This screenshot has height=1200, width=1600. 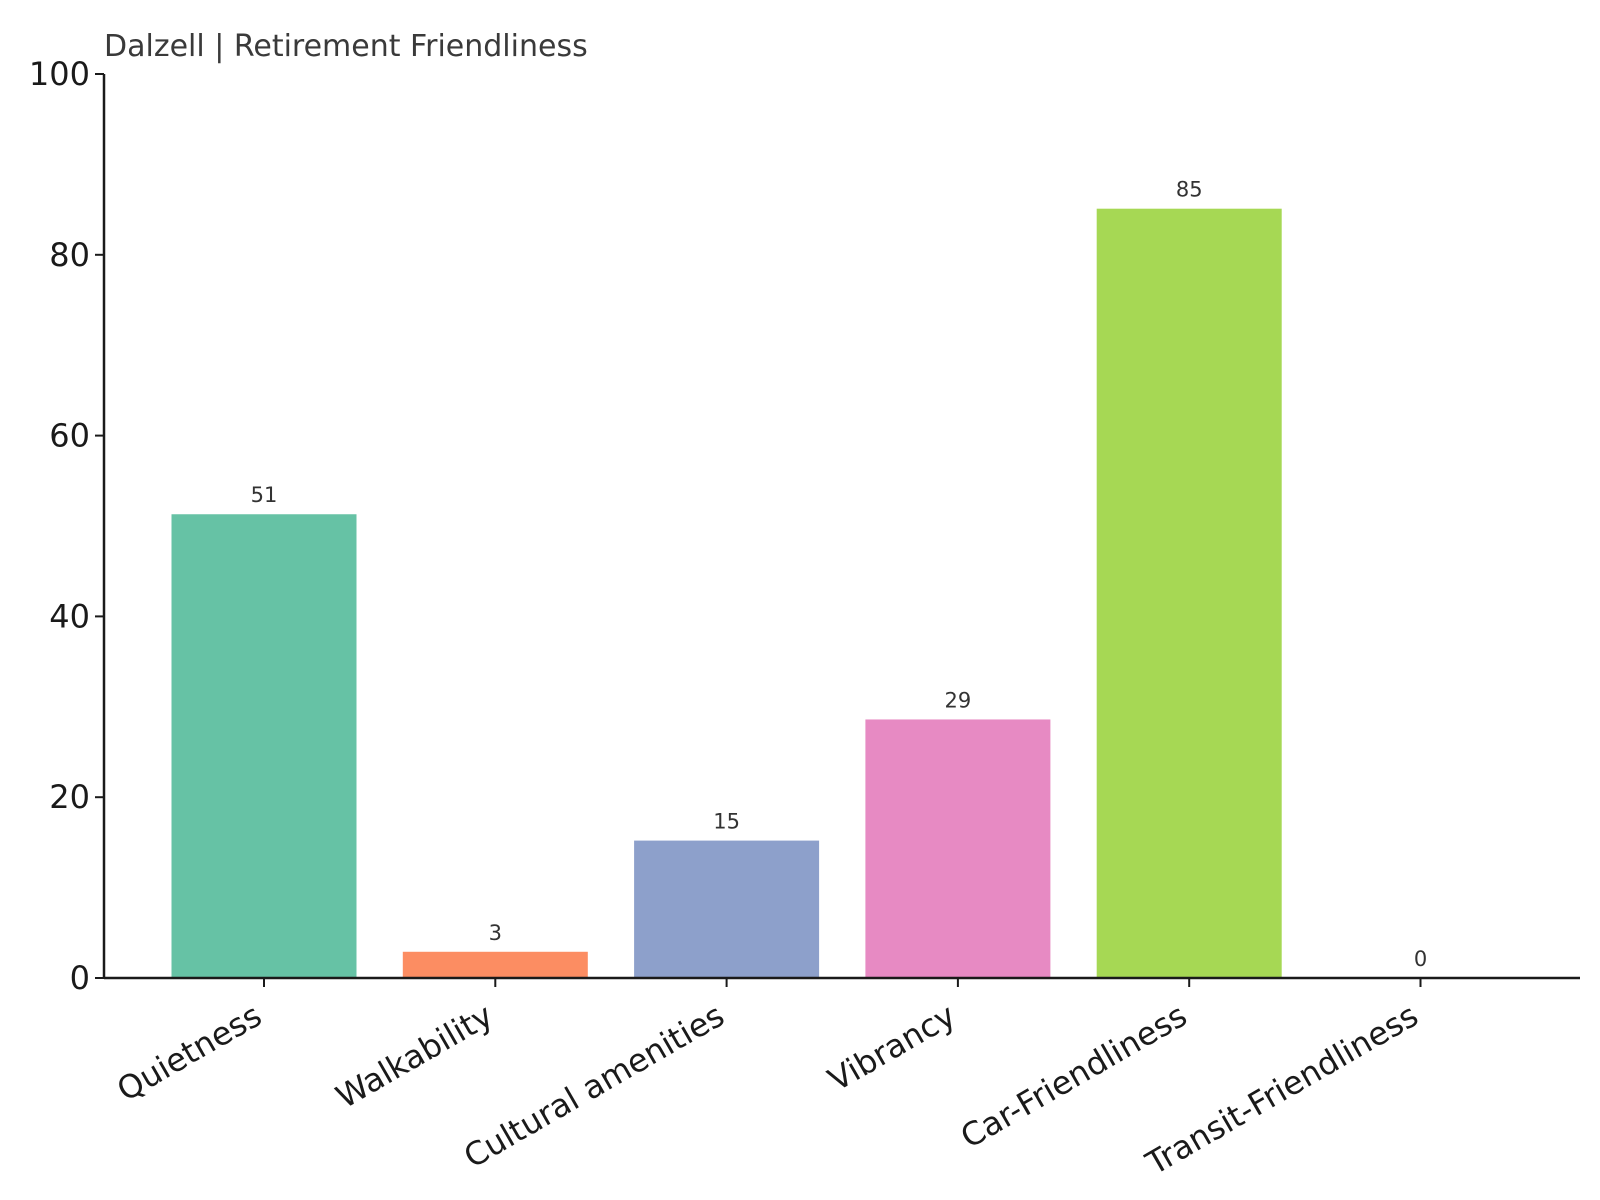 I want to click on data-label: 15, so click(x=726, y=822).